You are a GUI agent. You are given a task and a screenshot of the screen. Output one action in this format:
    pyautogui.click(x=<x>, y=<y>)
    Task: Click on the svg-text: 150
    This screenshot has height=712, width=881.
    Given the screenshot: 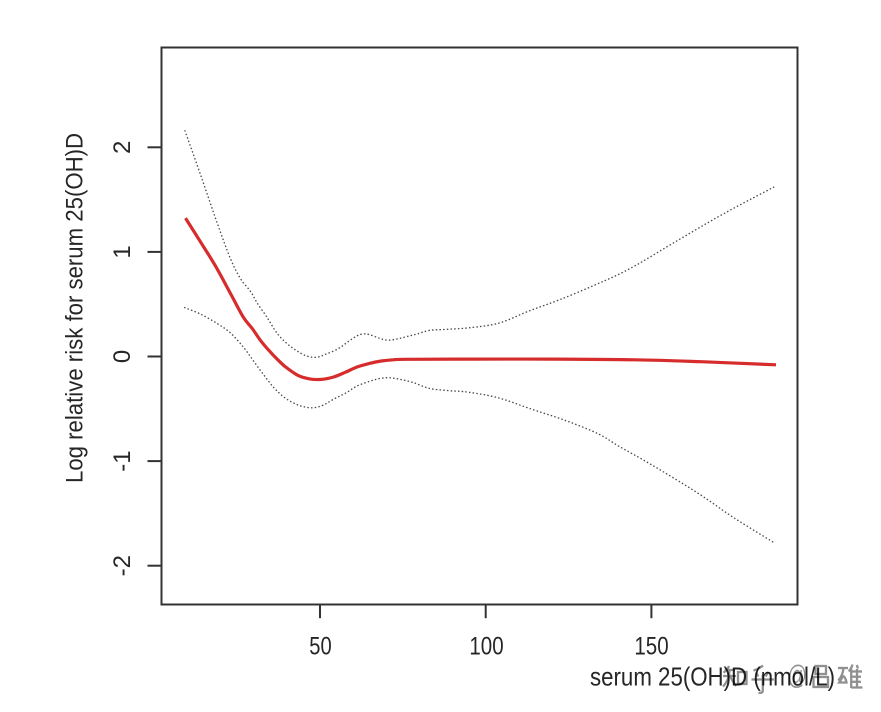 What is the action you would take?
    pyautogui.click(x=651, y=647)
    